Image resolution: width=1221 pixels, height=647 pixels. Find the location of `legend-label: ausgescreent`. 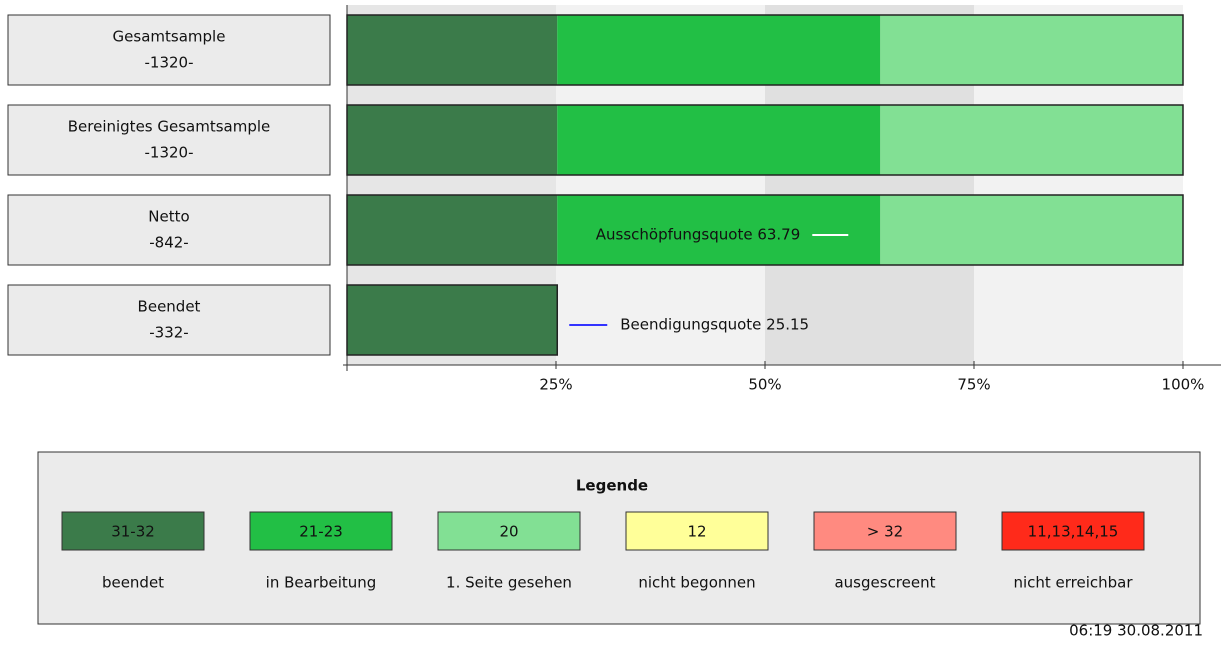

legend-label: ausgescreent is located at coordinates (884, 583).